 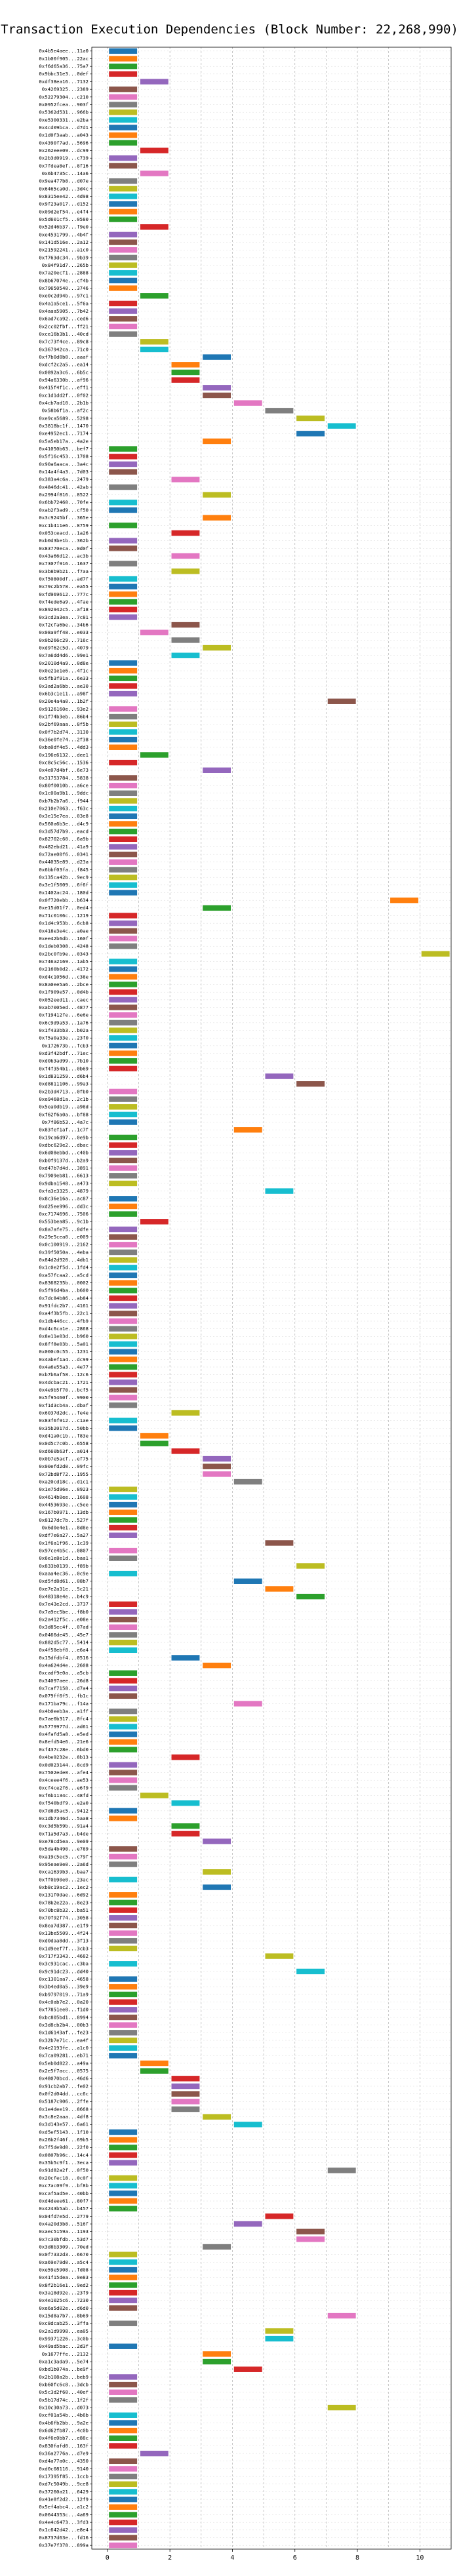 What do you see at coordinates (232, 2558) in the screenshot?
I see `x-tick-label: 4` at bounding box center [232, 2558].